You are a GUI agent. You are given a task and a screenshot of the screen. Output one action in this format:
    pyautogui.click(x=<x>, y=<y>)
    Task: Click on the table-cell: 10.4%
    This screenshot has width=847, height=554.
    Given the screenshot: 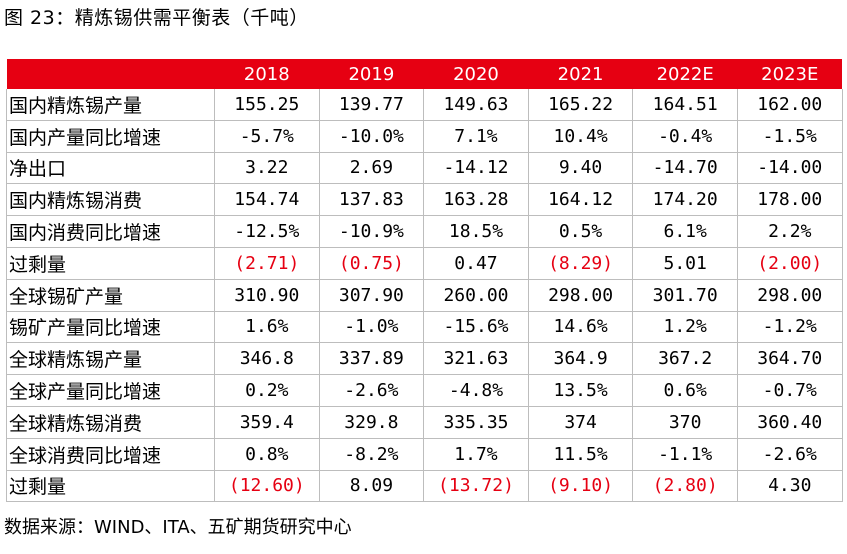 What is the action you would take?
    pyautogui.click(x=581, y=136)
    